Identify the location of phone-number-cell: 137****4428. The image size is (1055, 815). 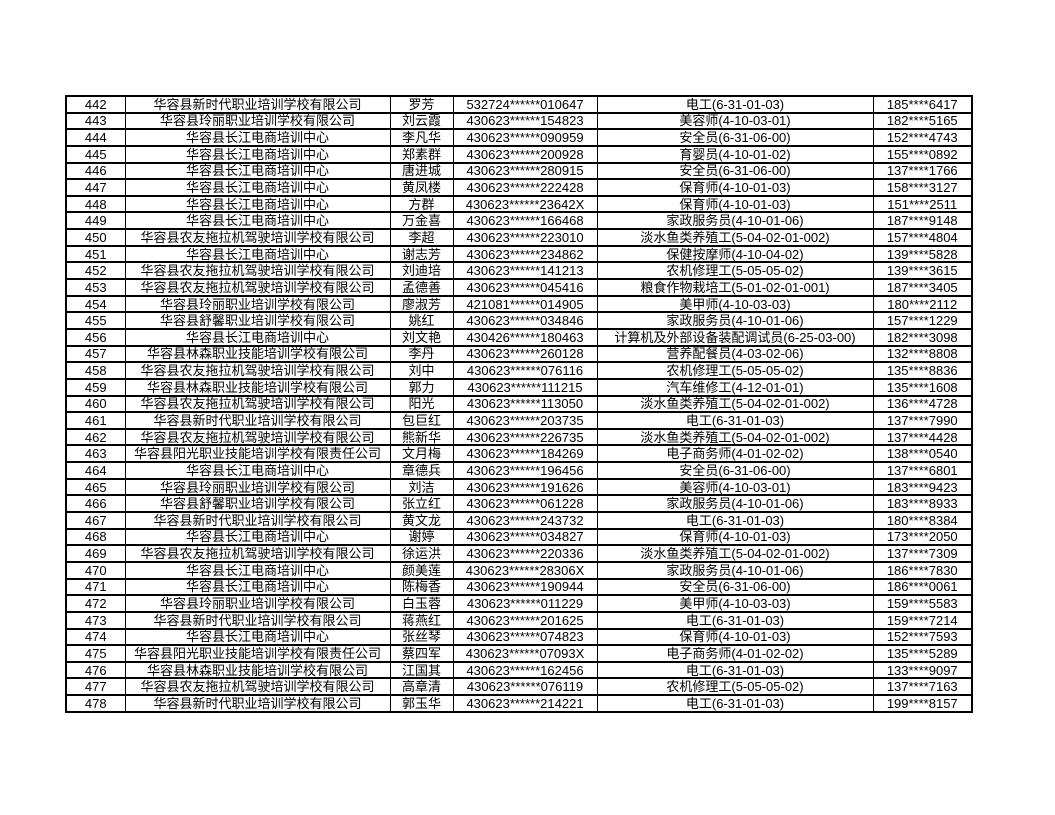
(922, 437).